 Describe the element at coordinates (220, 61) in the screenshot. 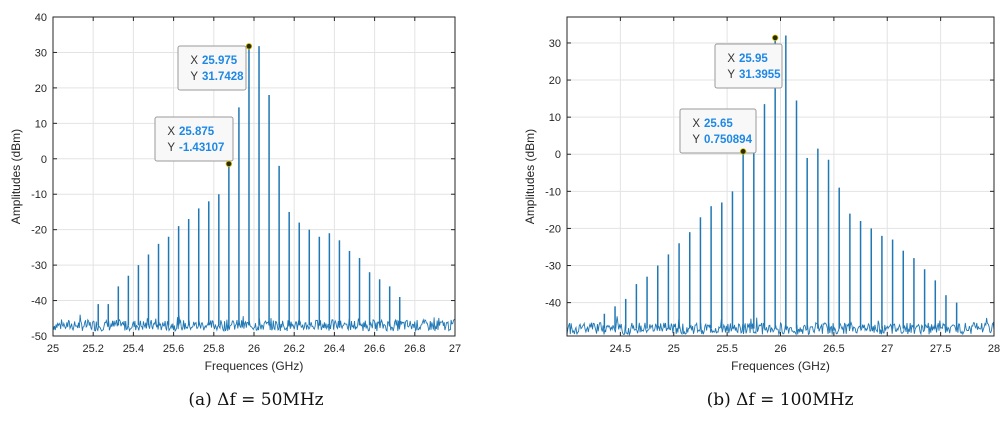

I see `datatip-x-value: 25.975` at that location.